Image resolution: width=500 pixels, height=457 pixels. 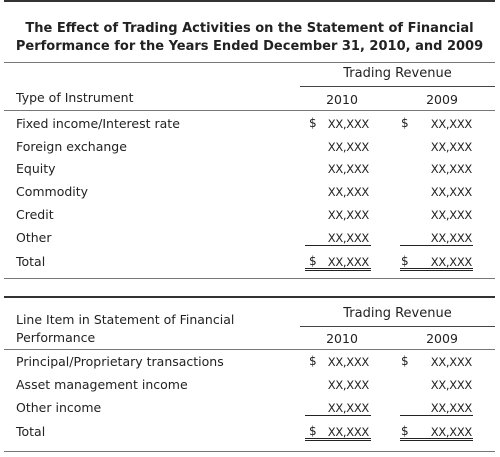 What do you see at coordinates (249, 62) in the screenshot?
I see `title-divider` at bounding box center [249, 62].